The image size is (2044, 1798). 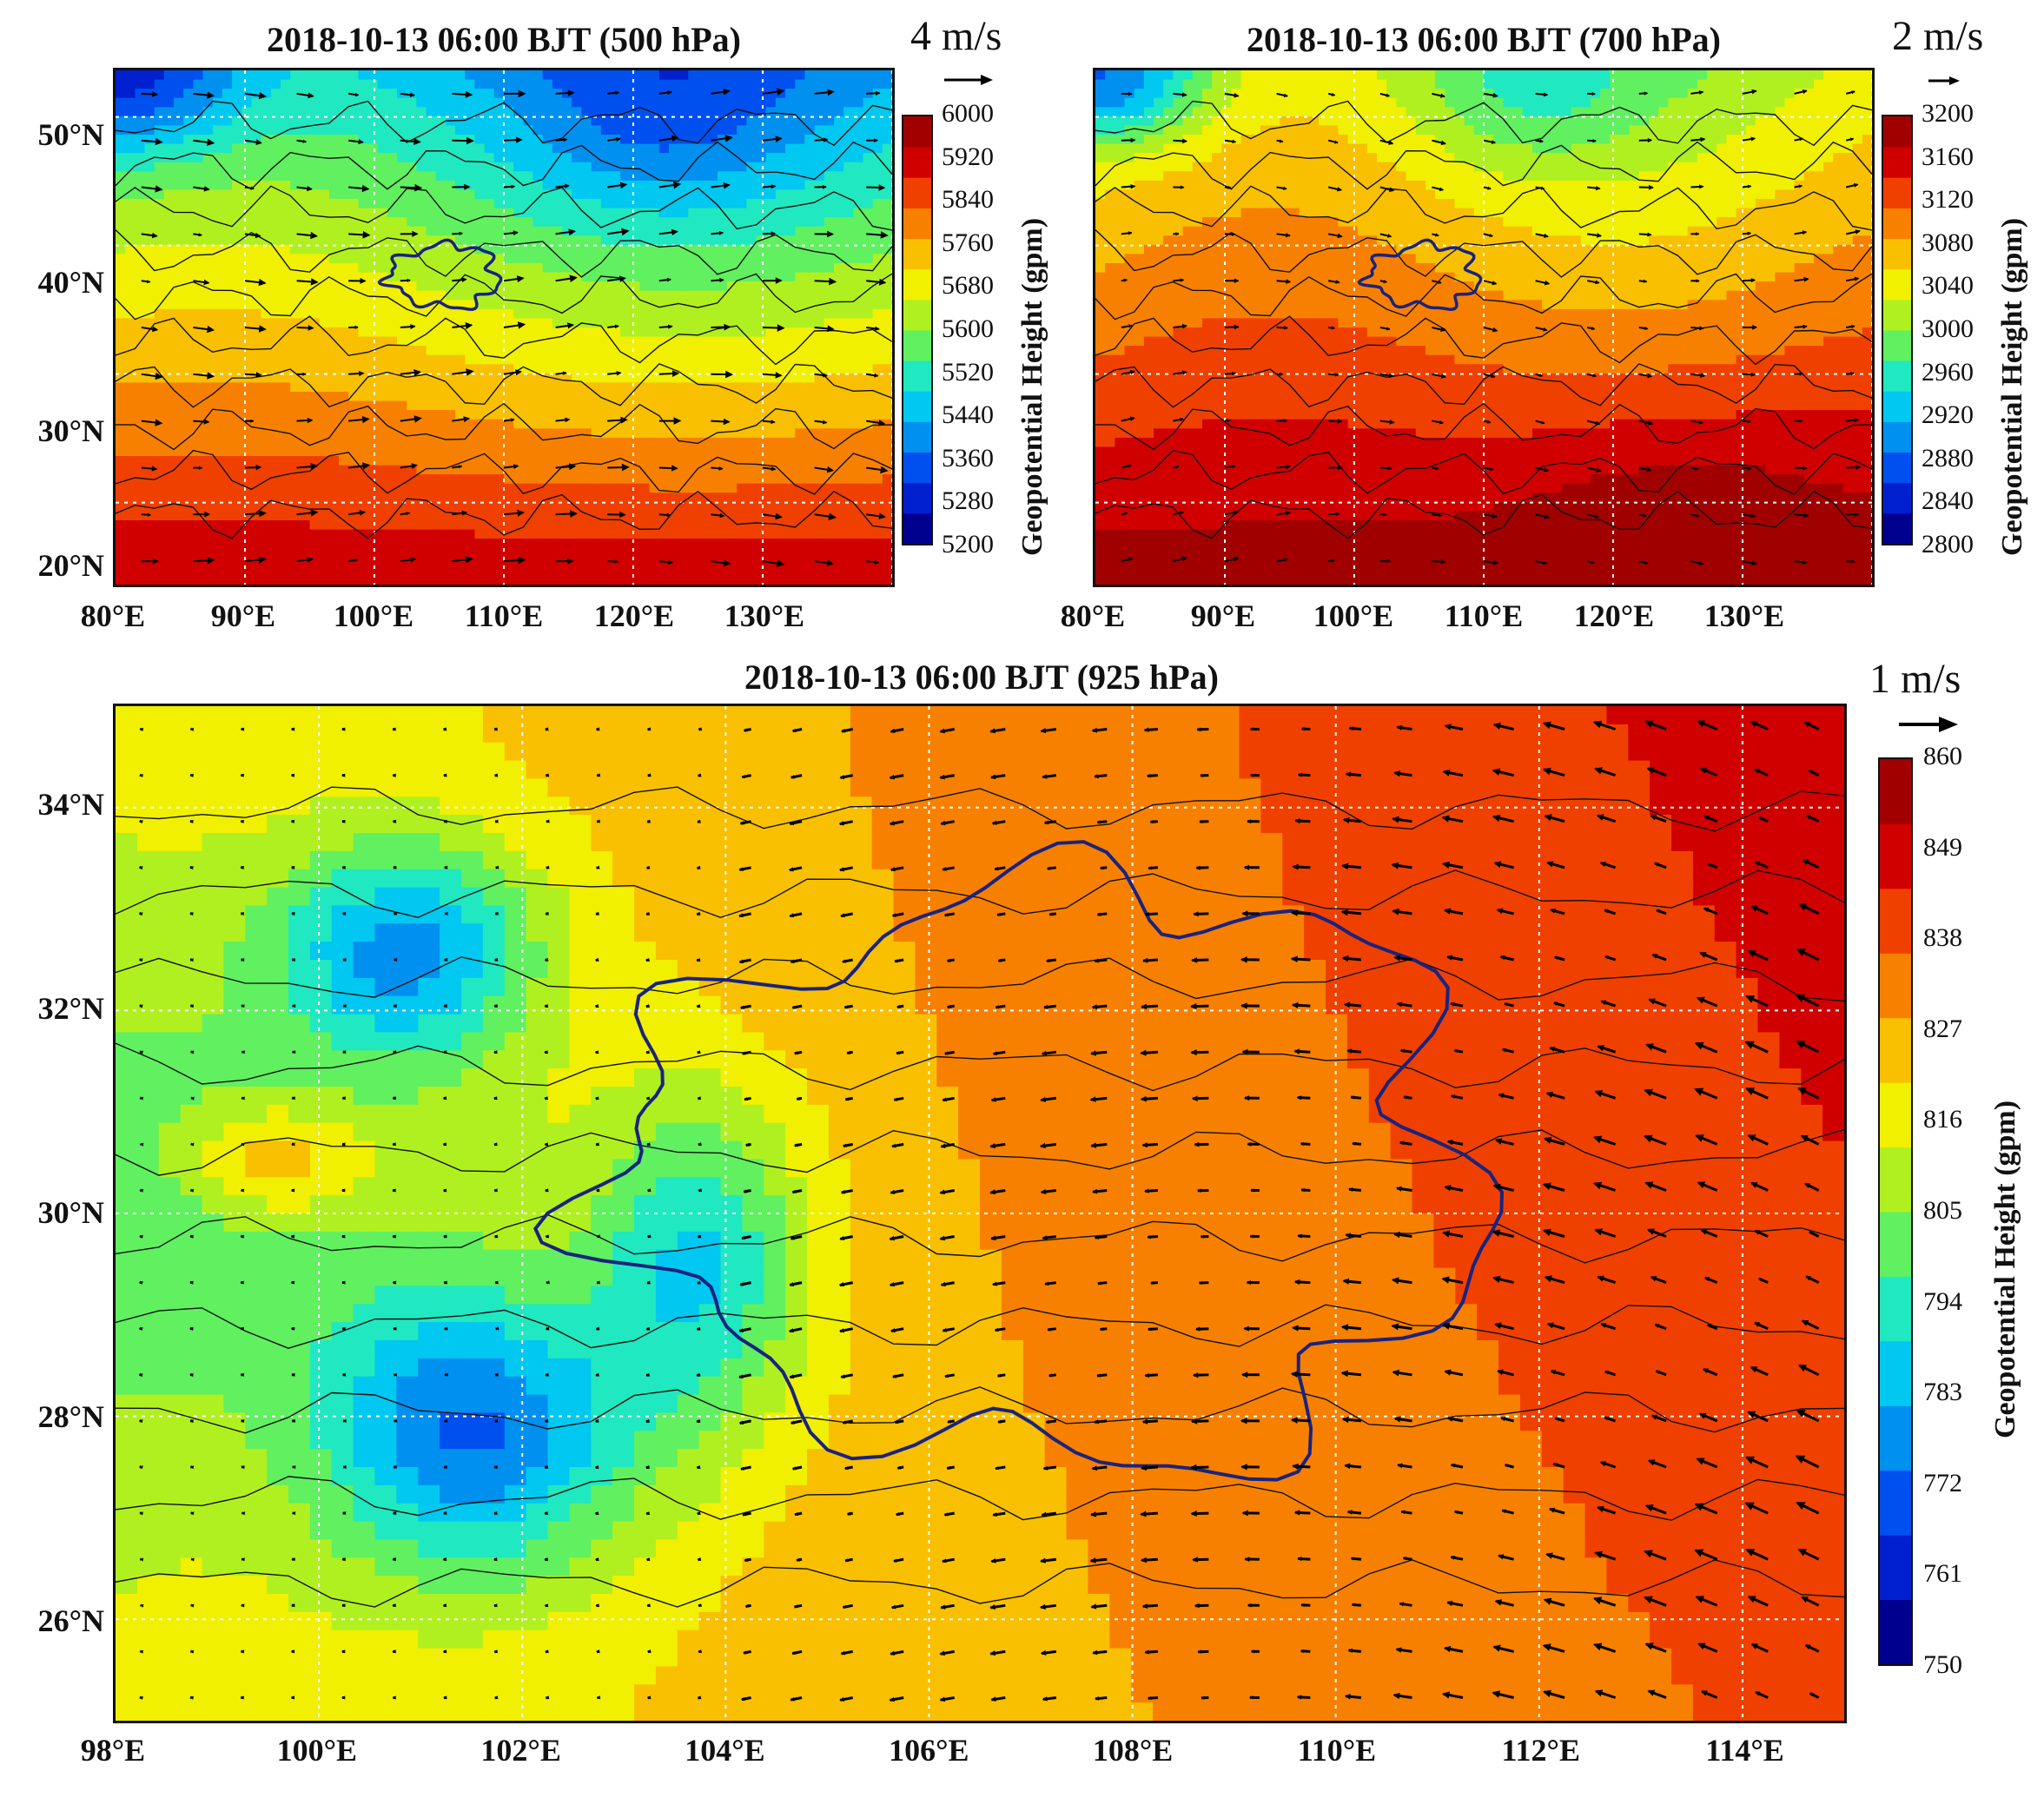 What do you see at coordinates (968, 200) in the screenshot?
I see `colorbar-tick-label: 5840` at bounding box center [968, 200].